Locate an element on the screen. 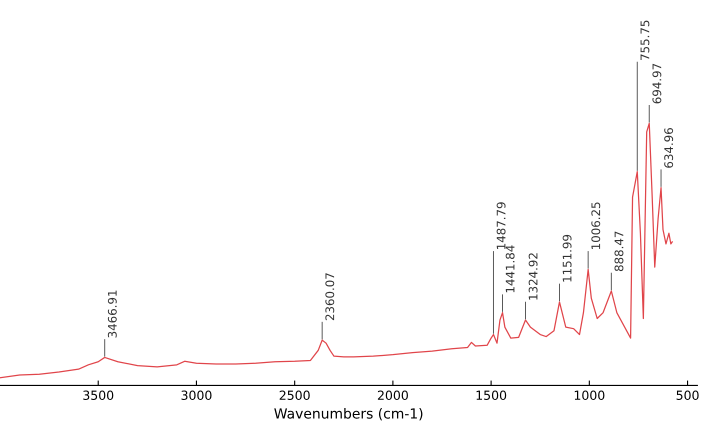  annotation: 3466.91 is located at coordinates (112, 314).